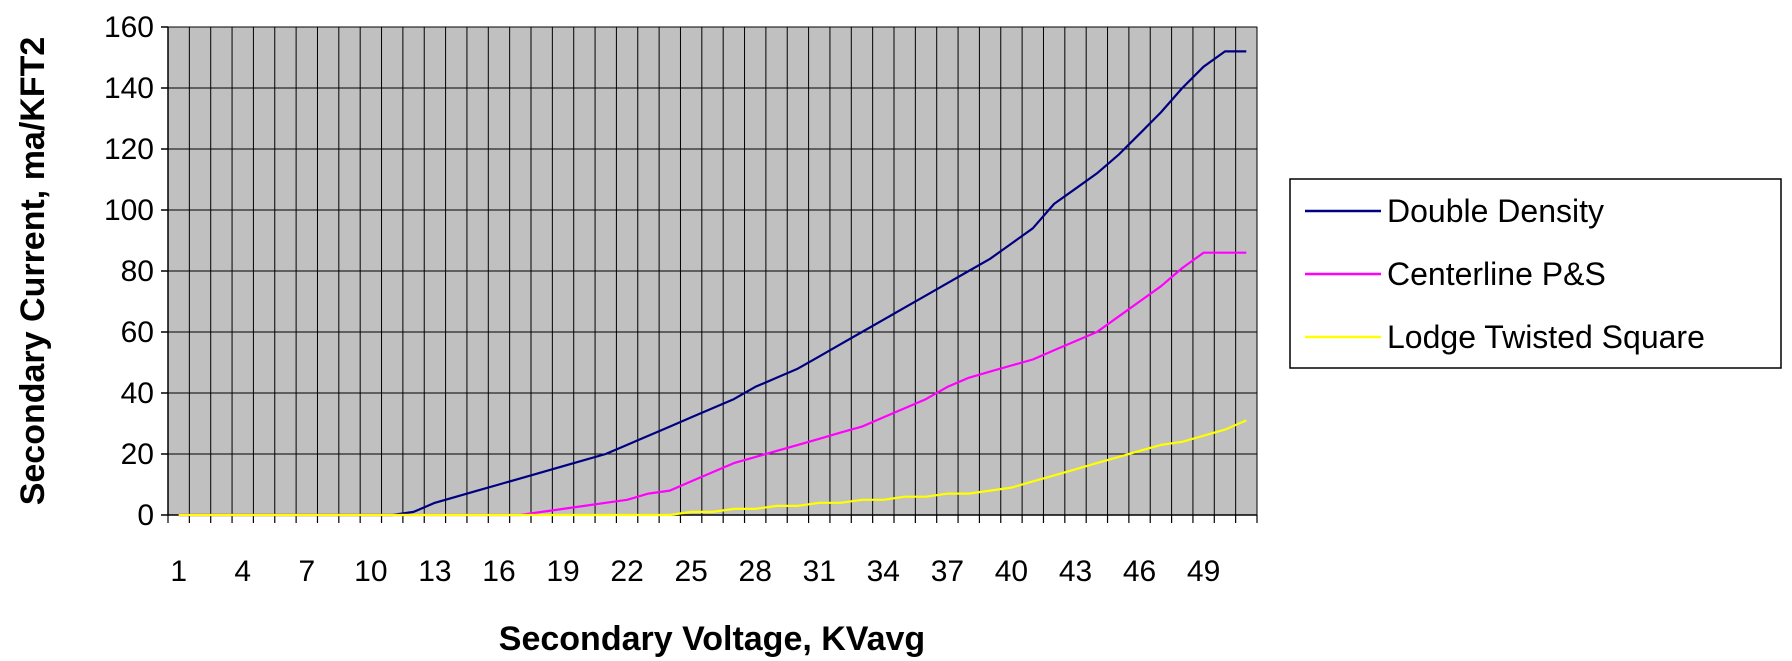 The width and height of the screenshot is (1792, 661). I want to click on x-tick-label: 43, so click(1075, 571).